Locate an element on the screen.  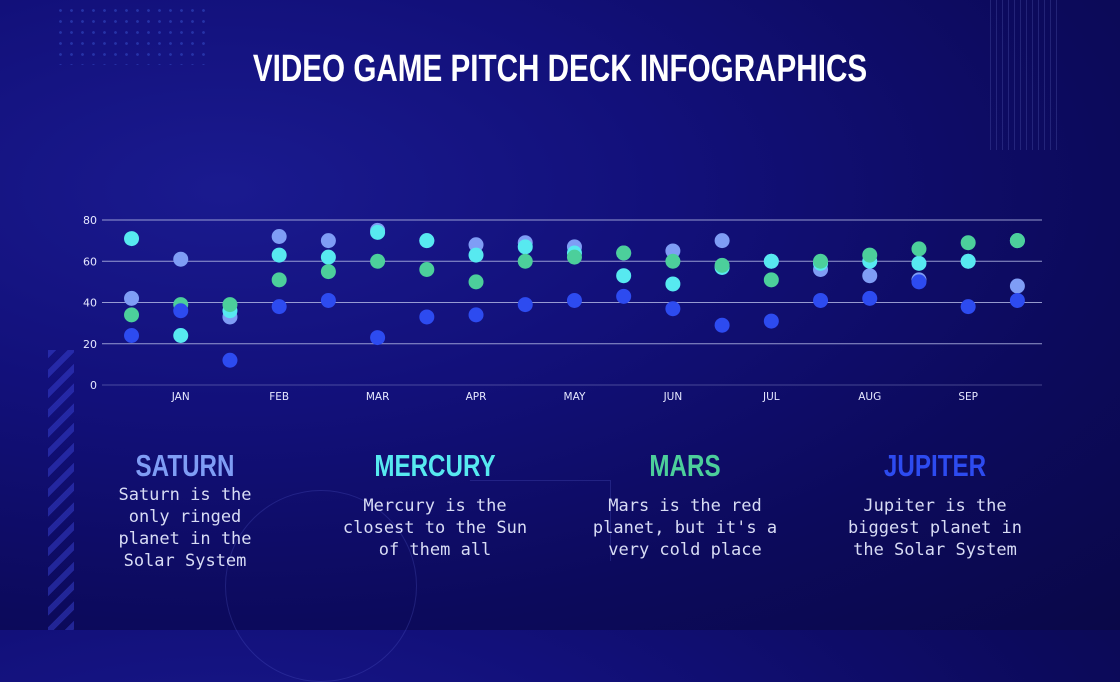
x-tick-label: MAY is located at coordinates (575, 397).